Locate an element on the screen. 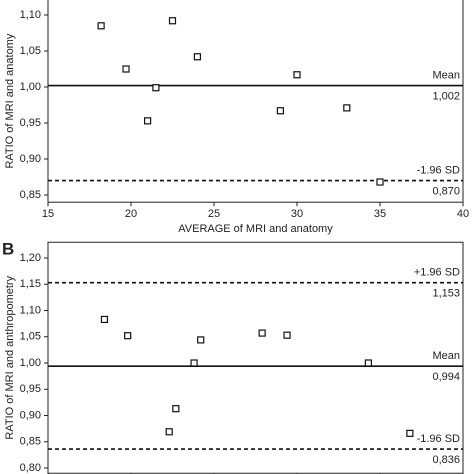 Image resolution: width=474 pixels, height=474 pixels. reference-value: 1,153 is located at coordinates (446, 294).